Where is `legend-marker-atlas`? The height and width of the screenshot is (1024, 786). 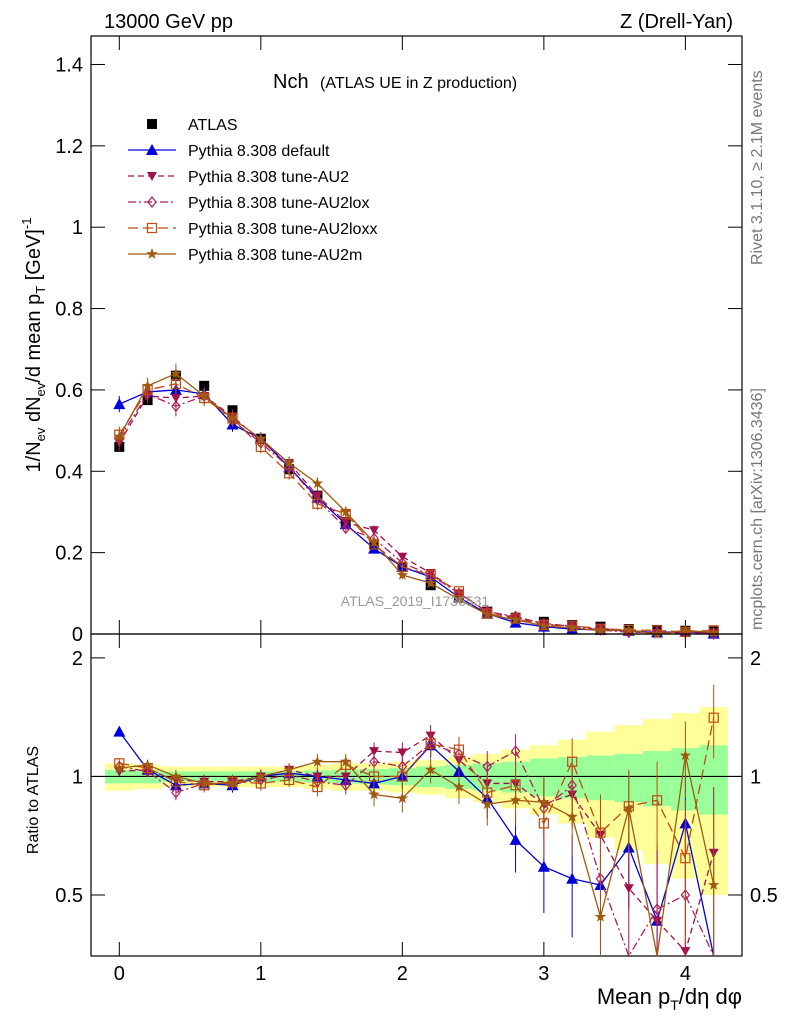
legend-marker-atlas is located at coordinates (152, 124).